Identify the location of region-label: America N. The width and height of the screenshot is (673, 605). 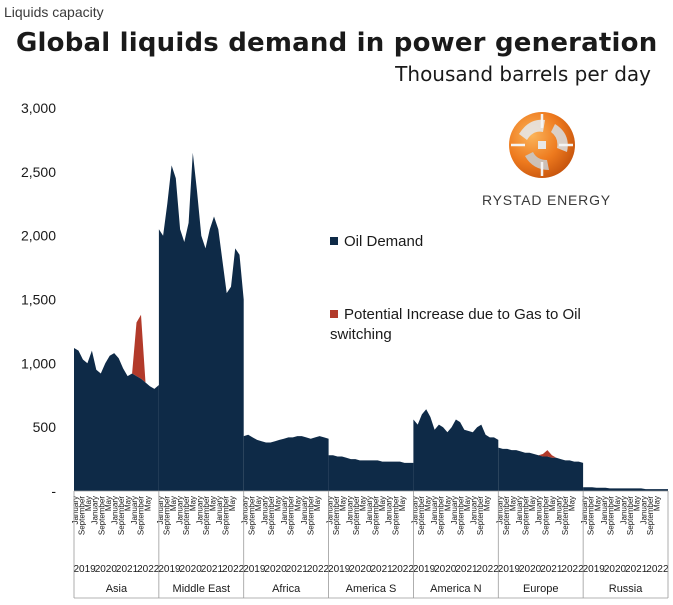
(455, 589).